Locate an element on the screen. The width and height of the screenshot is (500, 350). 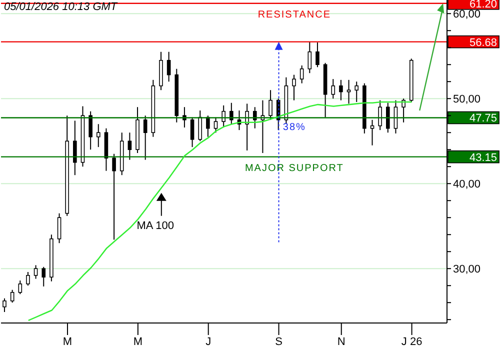
x-tick-label: J is located at coordinates (209, 342).